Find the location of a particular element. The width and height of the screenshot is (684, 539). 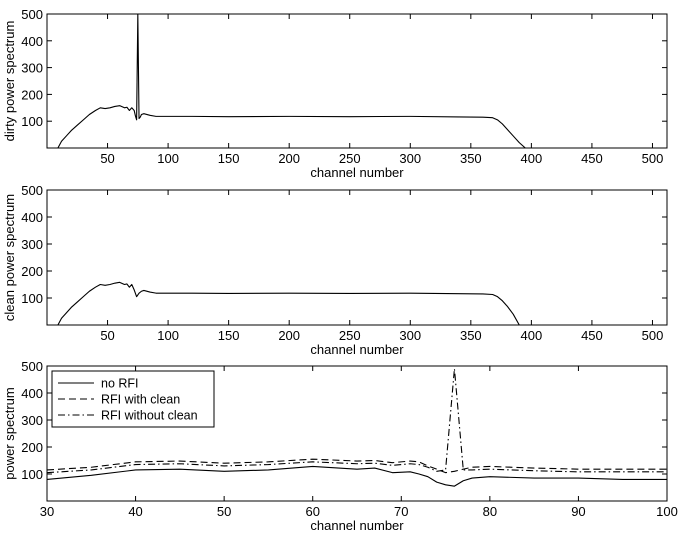

y-axis-label: power spectrum is located at coordinates (9, 433).